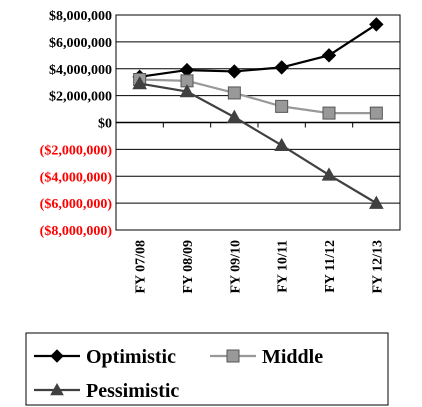  I want to click on y-tick-label: $8,000,000, so click(80, 16).